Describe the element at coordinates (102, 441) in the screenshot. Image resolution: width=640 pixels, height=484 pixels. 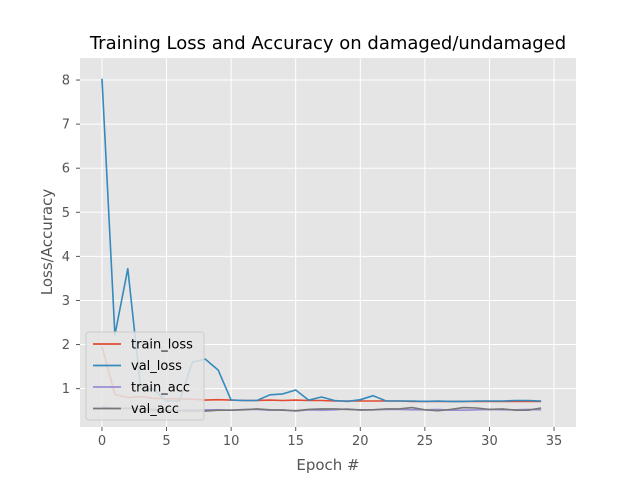
I see `x-tick-label: 0` at that location.